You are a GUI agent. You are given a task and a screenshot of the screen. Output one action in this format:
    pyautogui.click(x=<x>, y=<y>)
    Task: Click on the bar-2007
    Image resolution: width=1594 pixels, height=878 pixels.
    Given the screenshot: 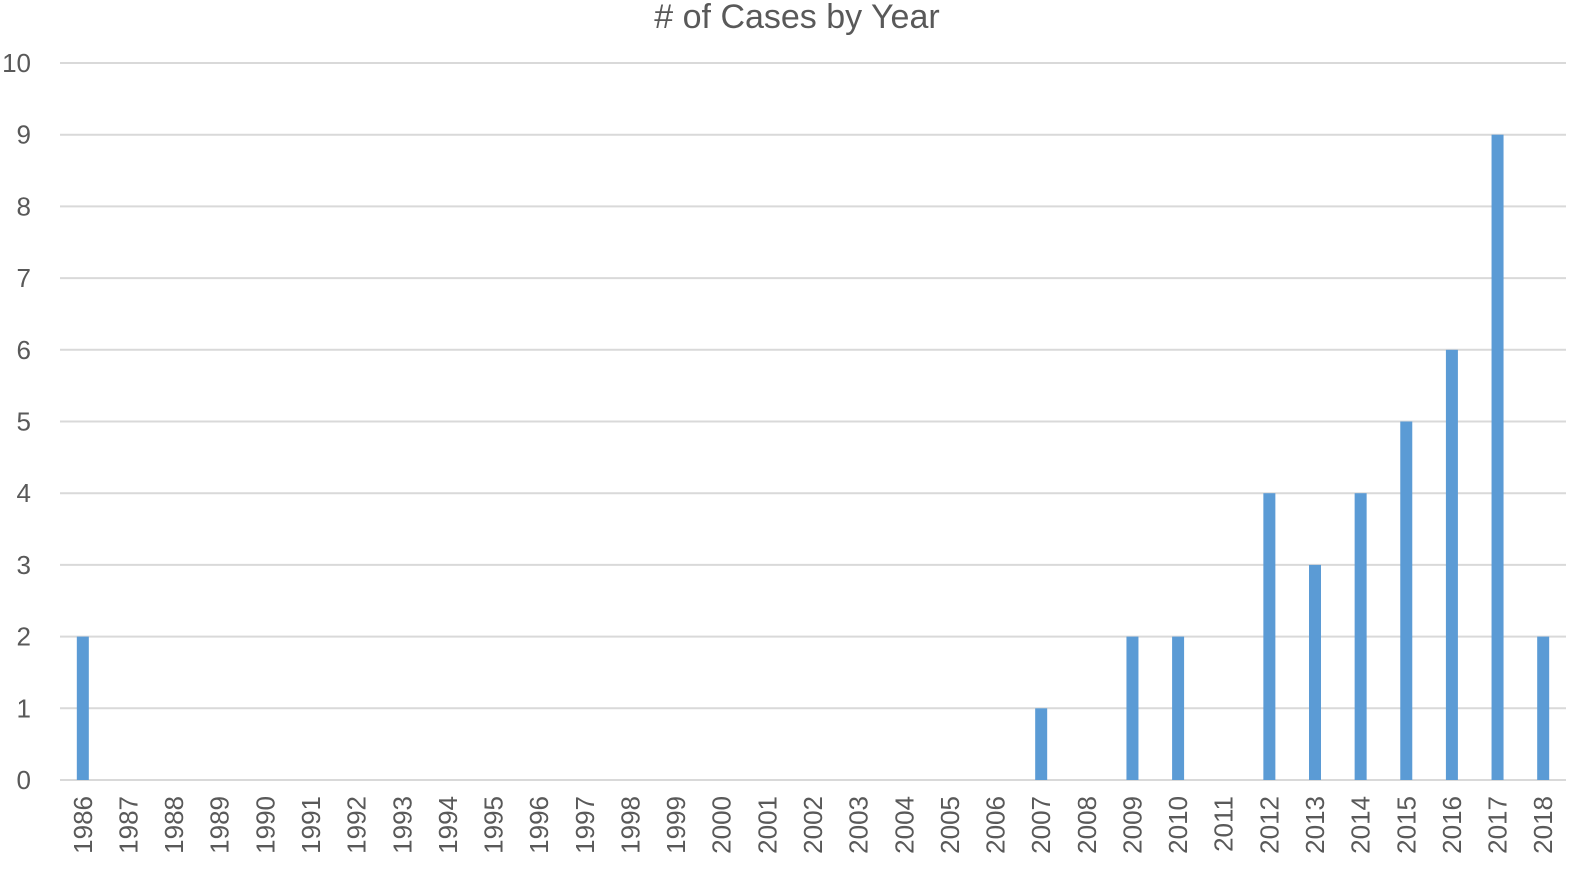 What is the action you would take?
    pyautogui.click(x=1041, y=744)
    